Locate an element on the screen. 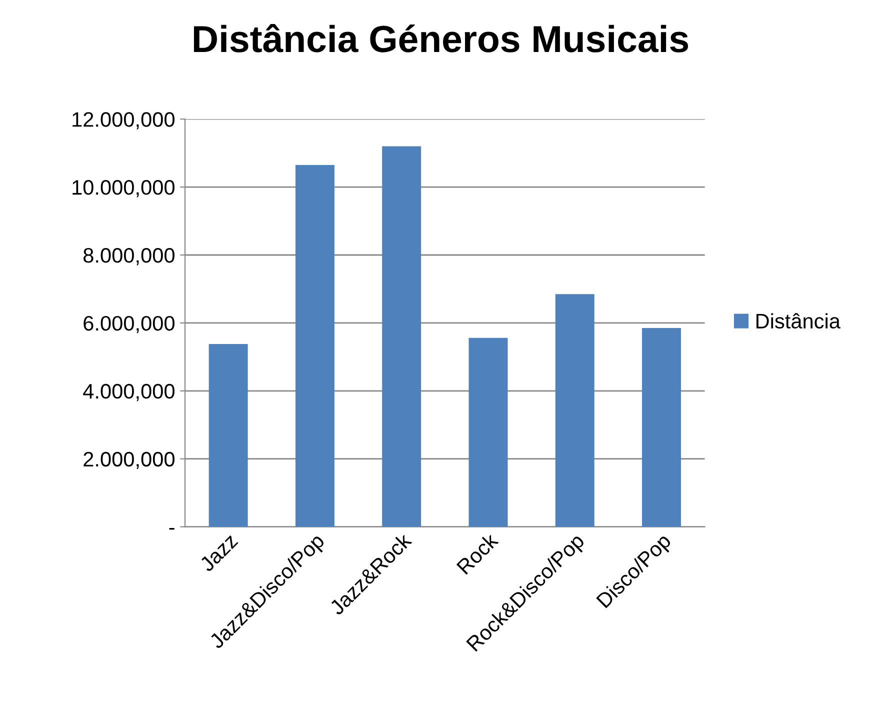 The width and height of the screenshot is (881, 709). y-tick-label: 4.000,000 is located at coordinates (128, 393).